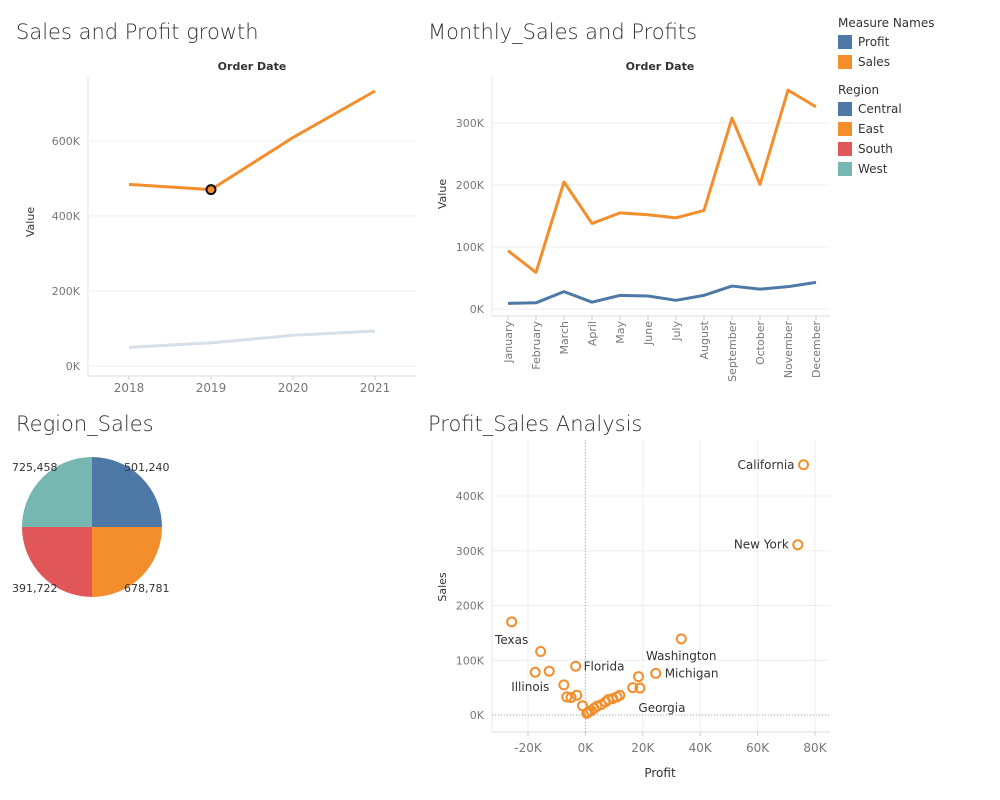 The image size is (1000, 800). What do you see at coordinates (470, 606) in the screenshot?
I see `scatter-ytick-label: 200K` at bounding box center [470, 606].